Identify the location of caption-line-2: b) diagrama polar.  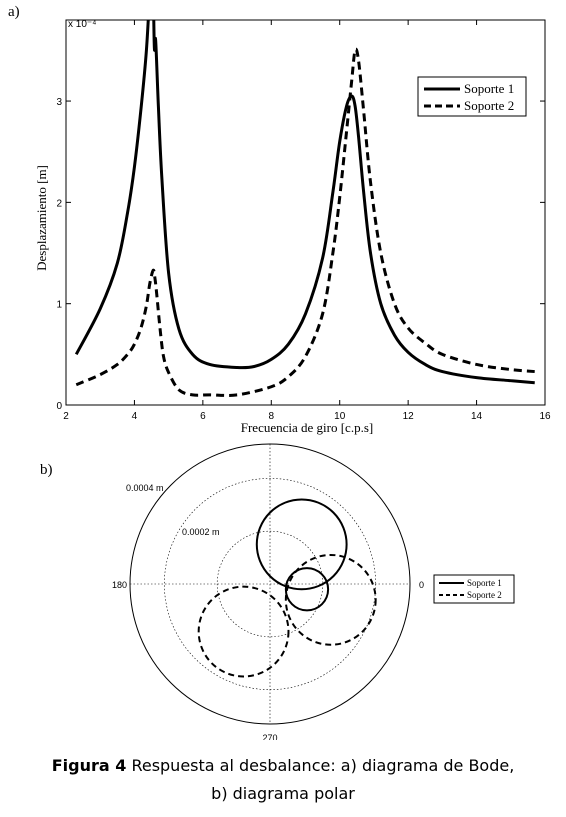
(283, 793).